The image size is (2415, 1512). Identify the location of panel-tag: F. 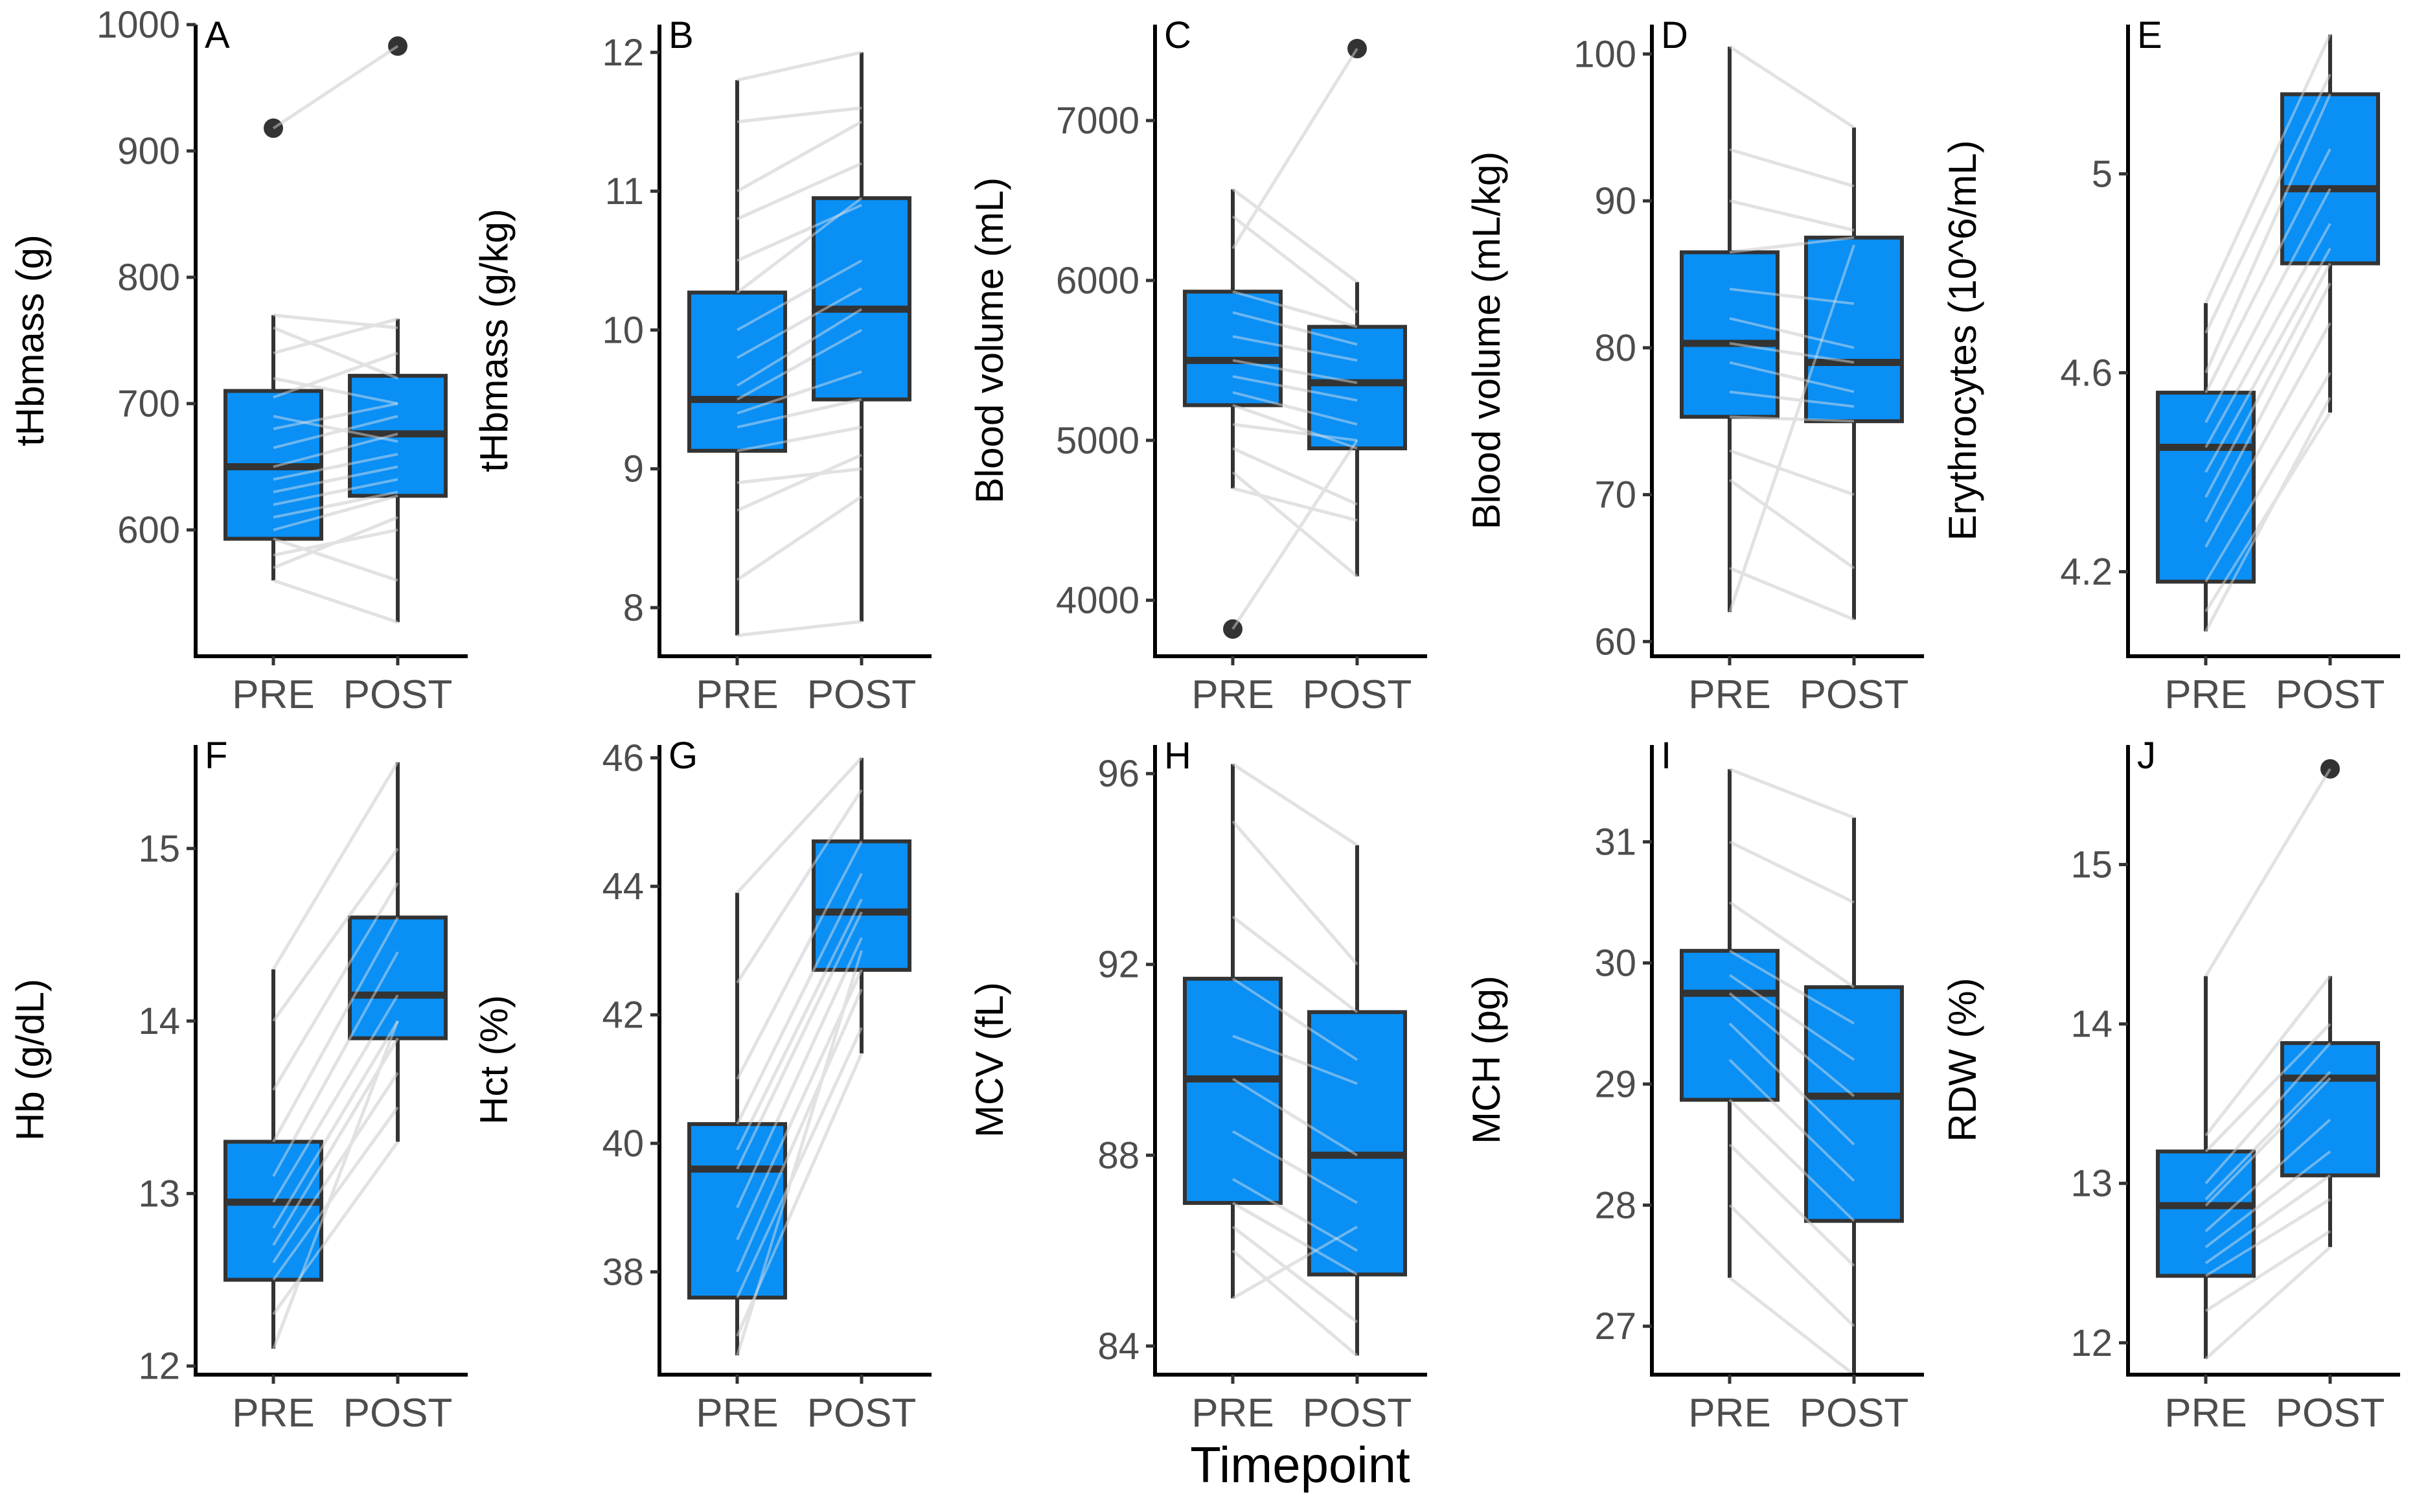
(216, 756).